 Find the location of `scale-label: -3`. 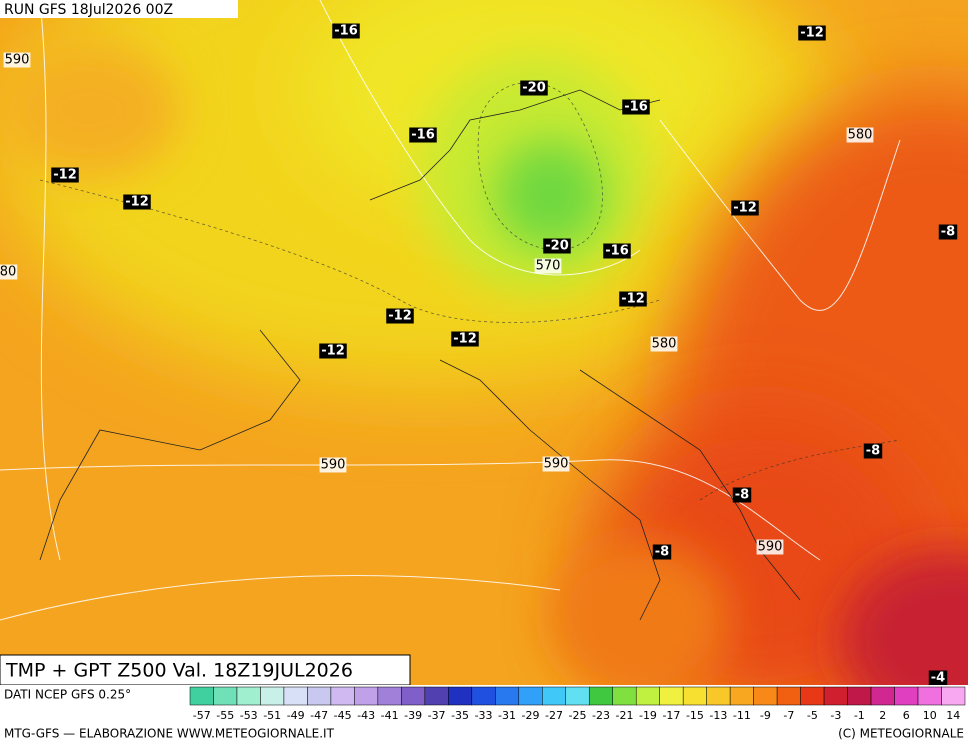

scale-label: -3 is located at coordinates (835, 715).